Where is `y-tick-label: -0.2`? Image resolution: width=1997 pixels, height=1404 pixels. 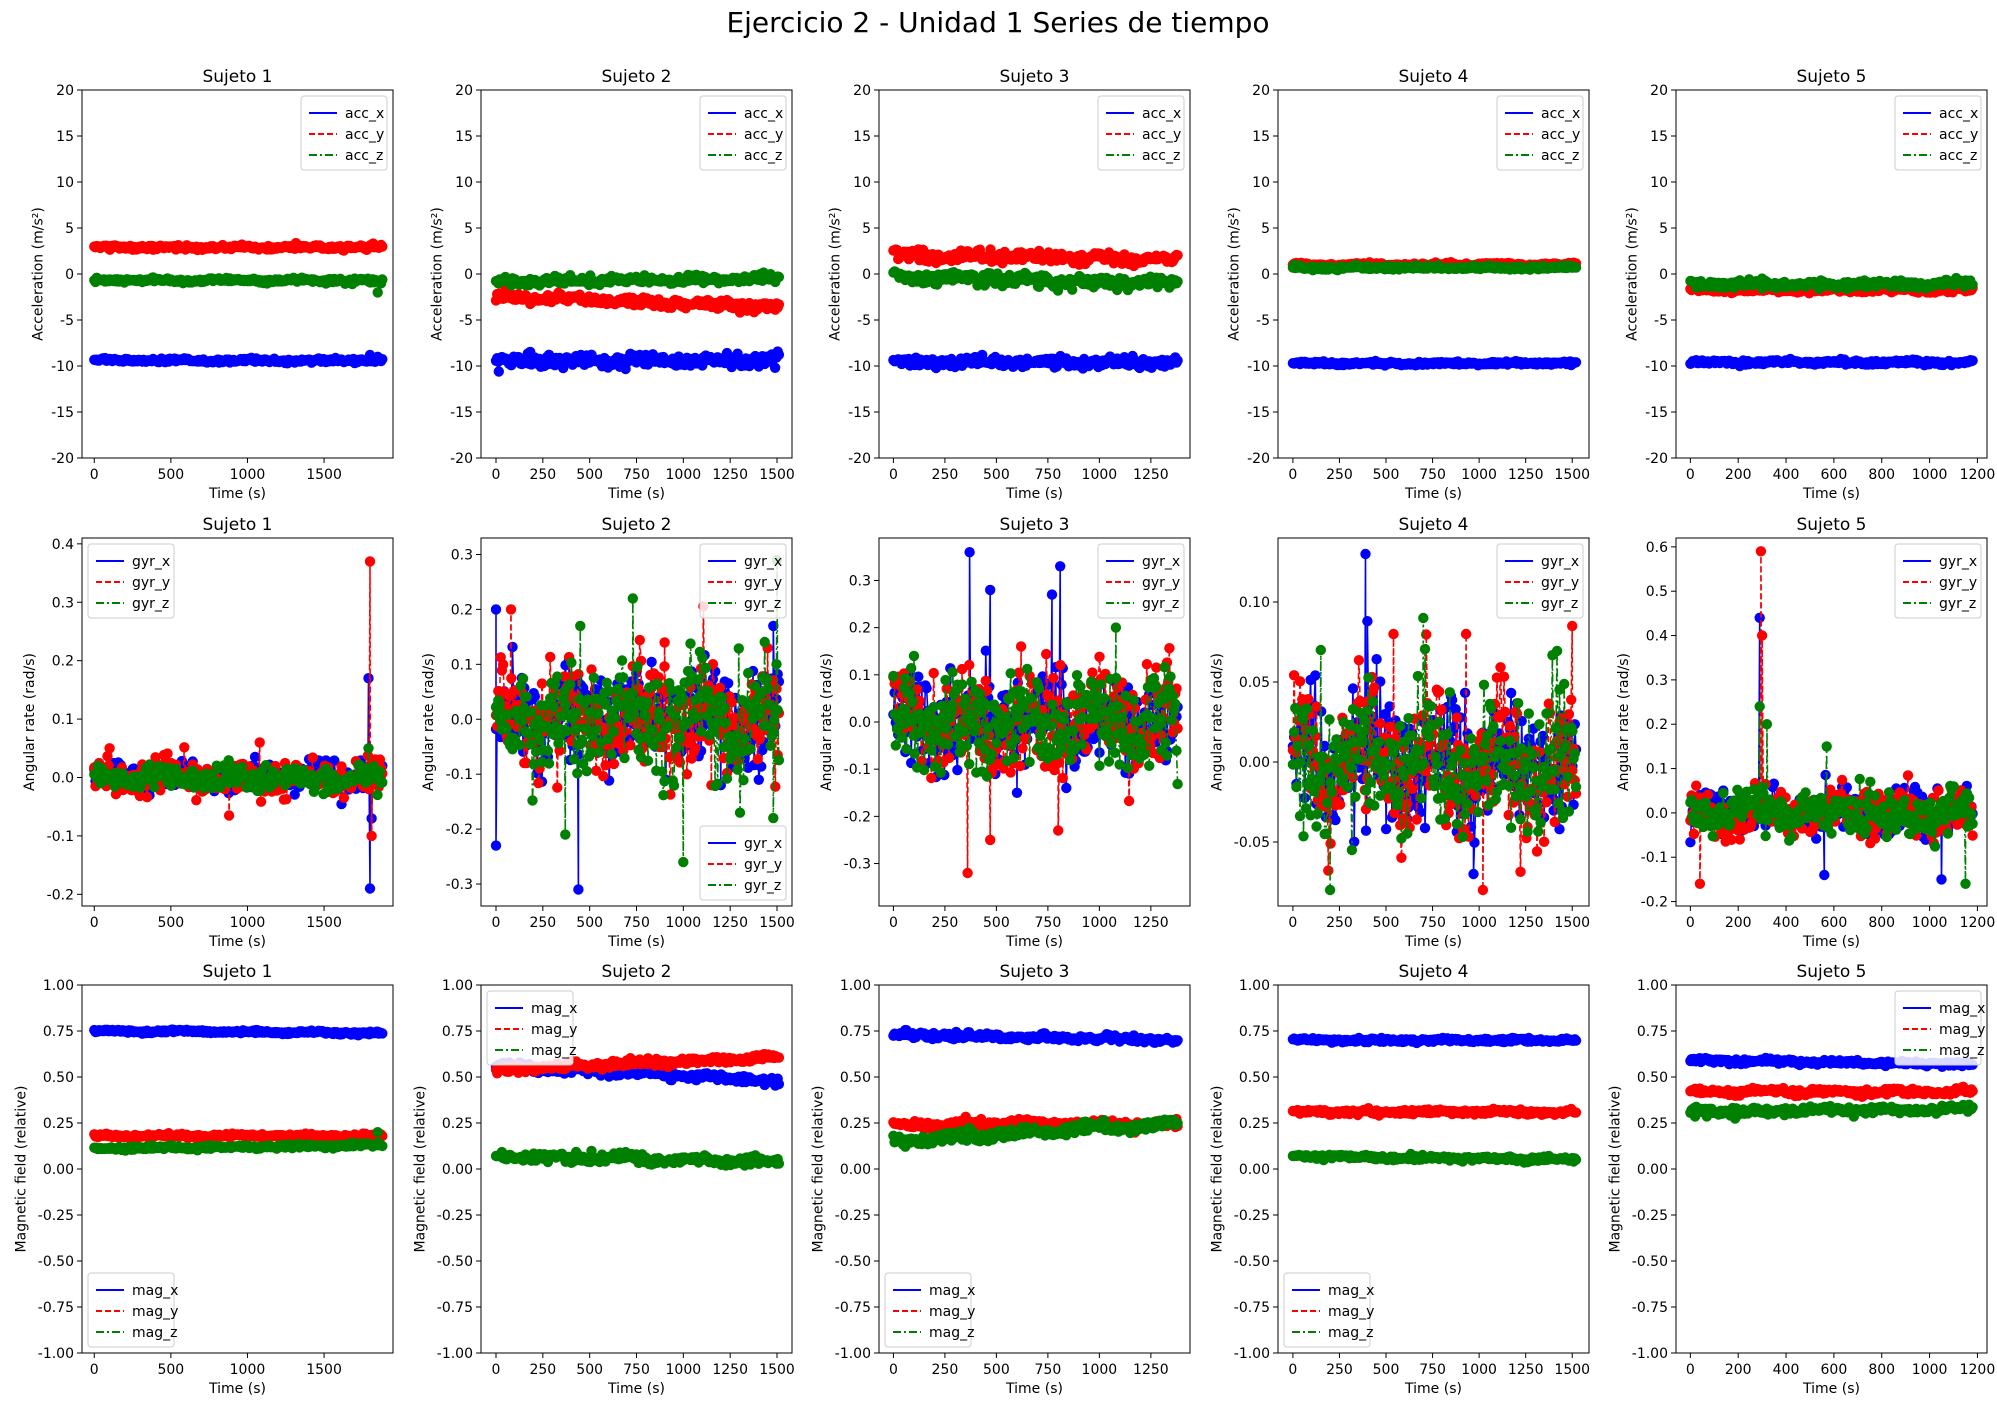 y-tick-label: -0.2 is located at coordinates (60, 895).